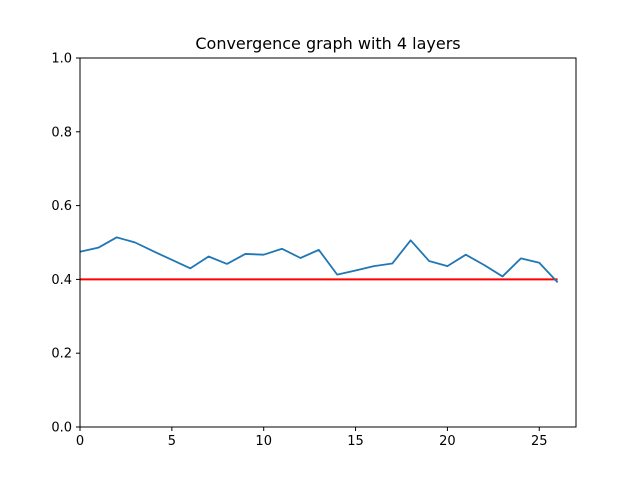  What do you see at coordinates (61, 354) in the screenshot?
I see `y-tick-label: 0.2` at bounding box center [61, 354].